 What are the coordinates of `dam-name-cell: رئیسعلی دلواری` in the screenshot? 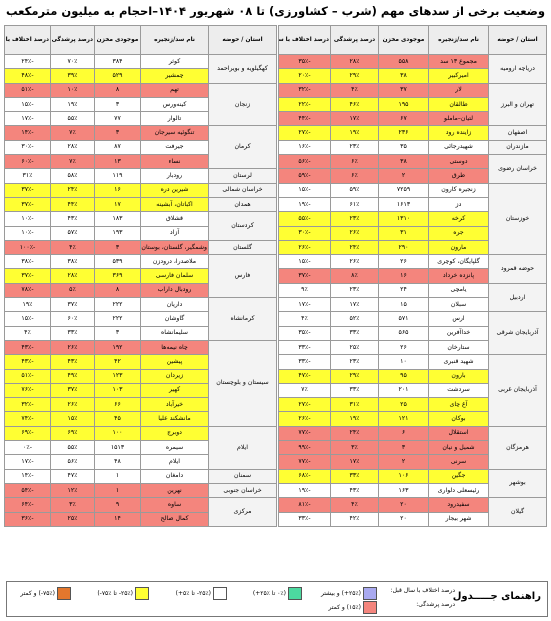 It's located at (458, 490).